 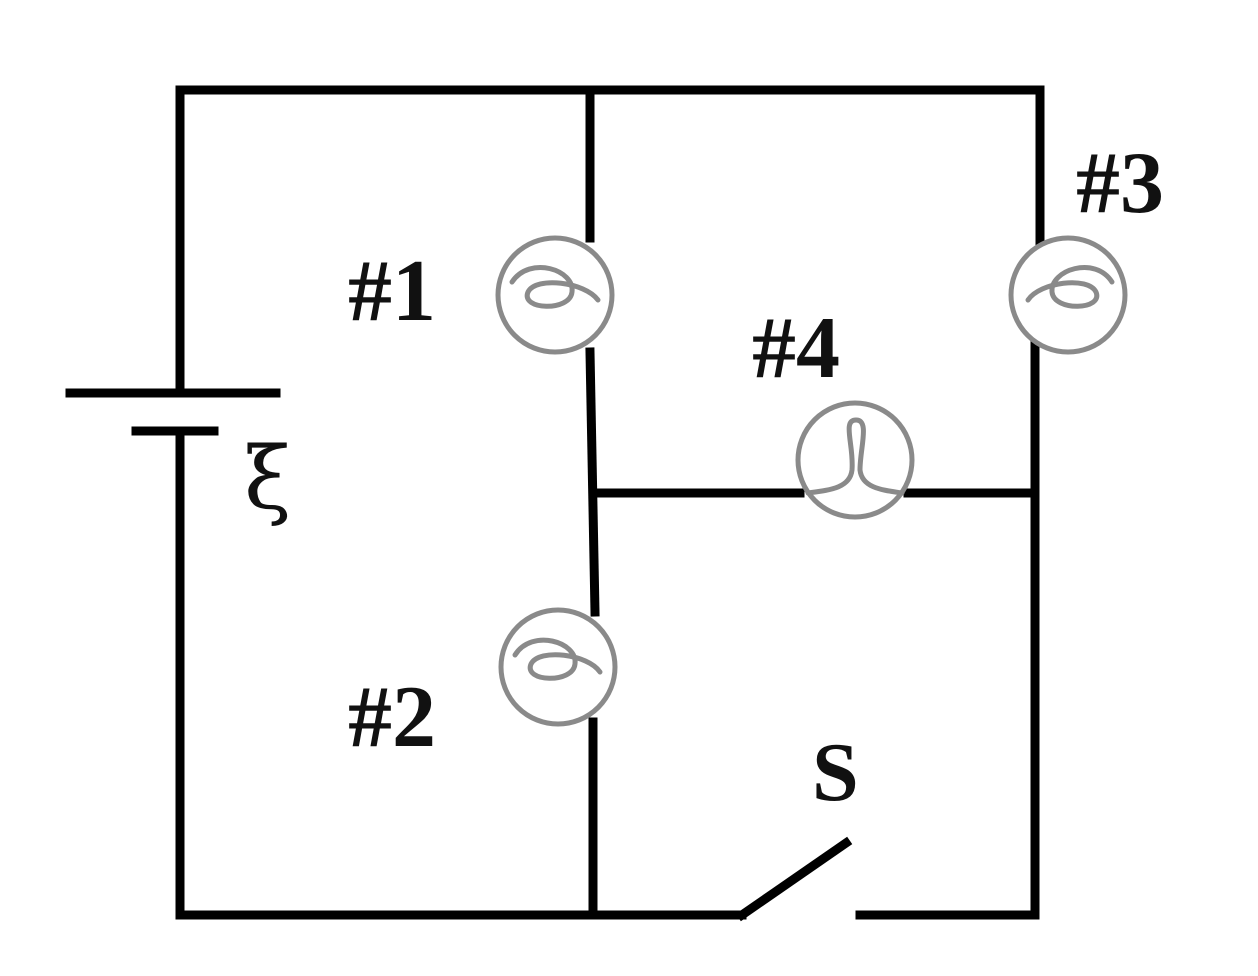 What do you see at coordinates (592, 482) in the screenshot?
I see `wire-middle-mid` at bounding box center [592, 482].